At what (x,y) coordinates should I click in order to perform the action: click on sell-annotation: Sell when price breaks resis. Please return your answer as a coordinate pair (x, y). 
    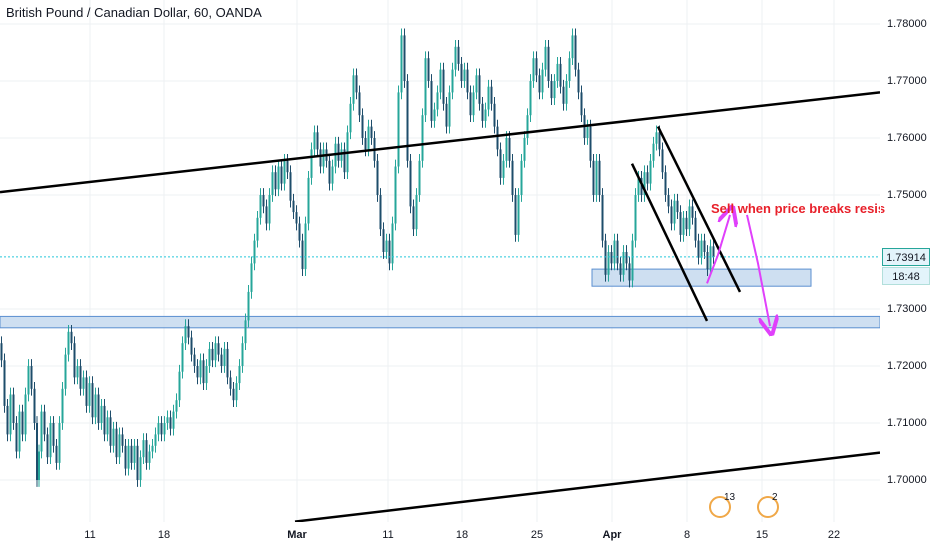
    Looking at the image, I should click on (798, 208).